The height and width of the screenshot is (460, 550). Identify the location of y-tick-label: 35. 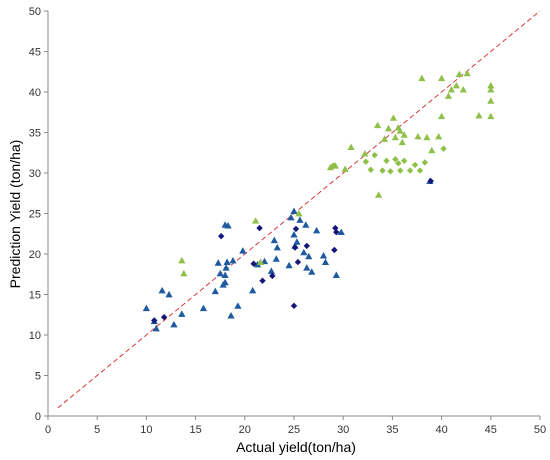
(35, 134).